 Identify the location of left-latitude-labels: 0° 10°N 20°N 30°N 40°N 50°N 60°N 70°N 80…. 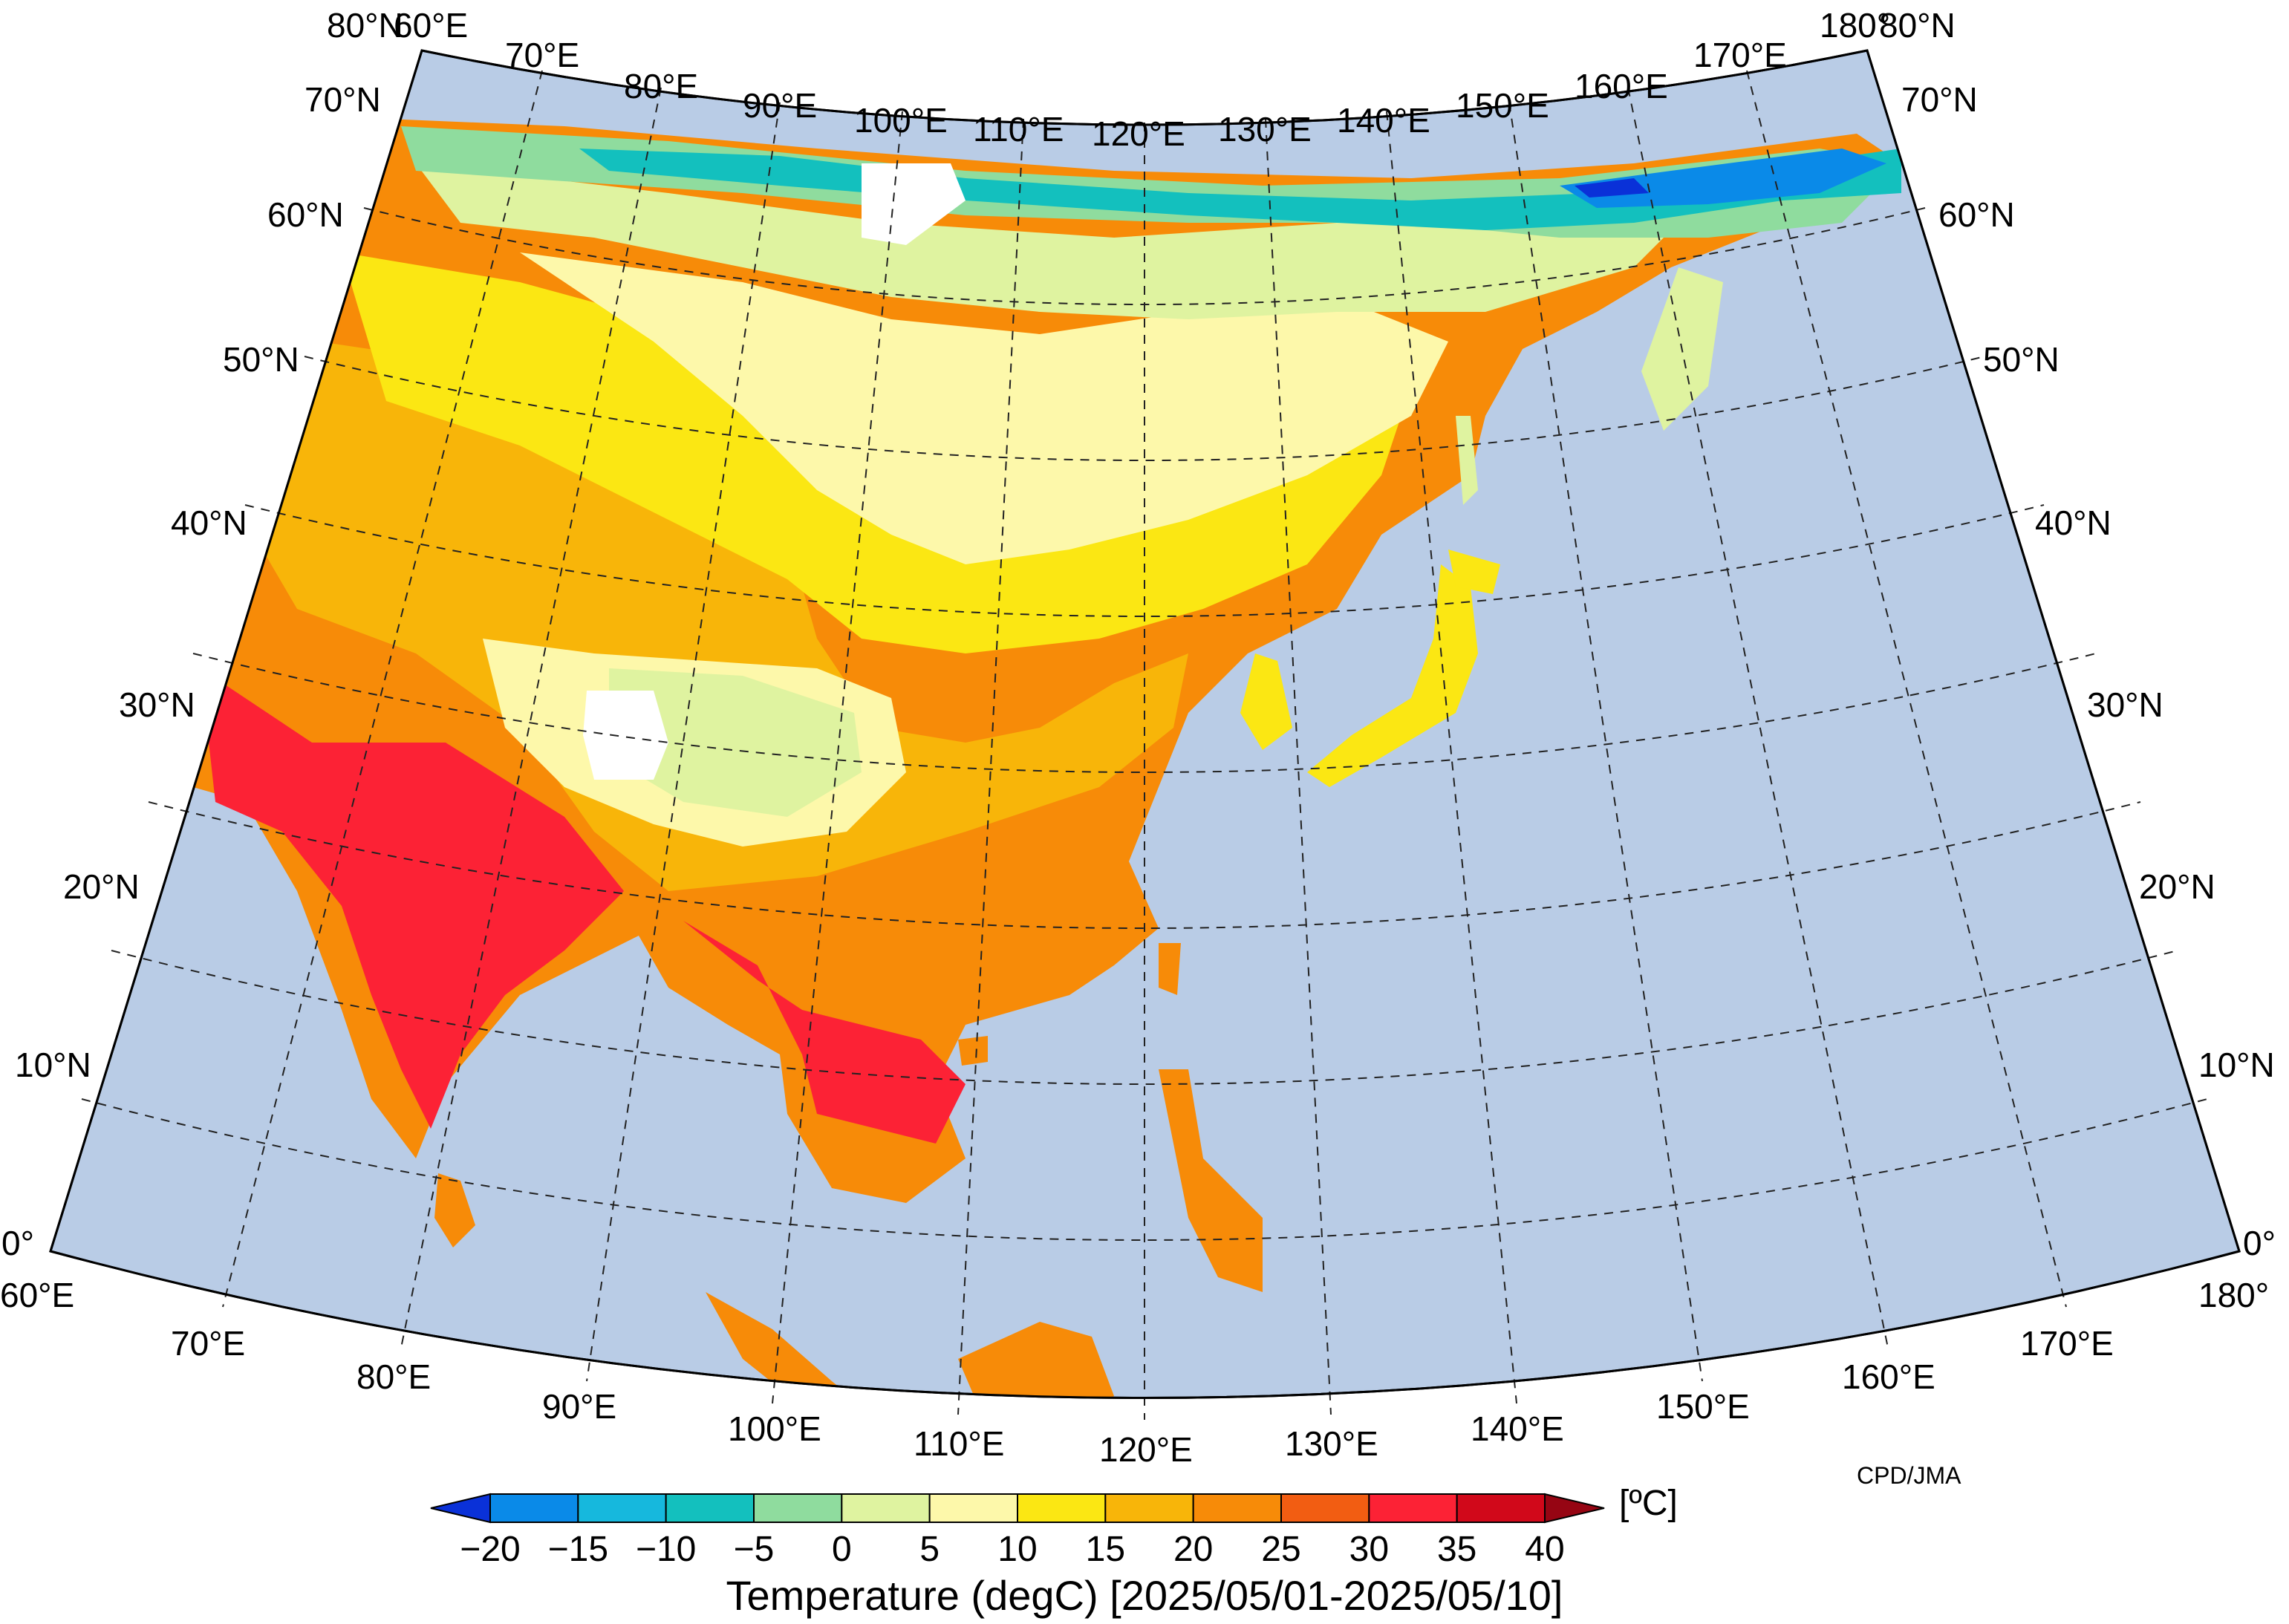
(202, 634).